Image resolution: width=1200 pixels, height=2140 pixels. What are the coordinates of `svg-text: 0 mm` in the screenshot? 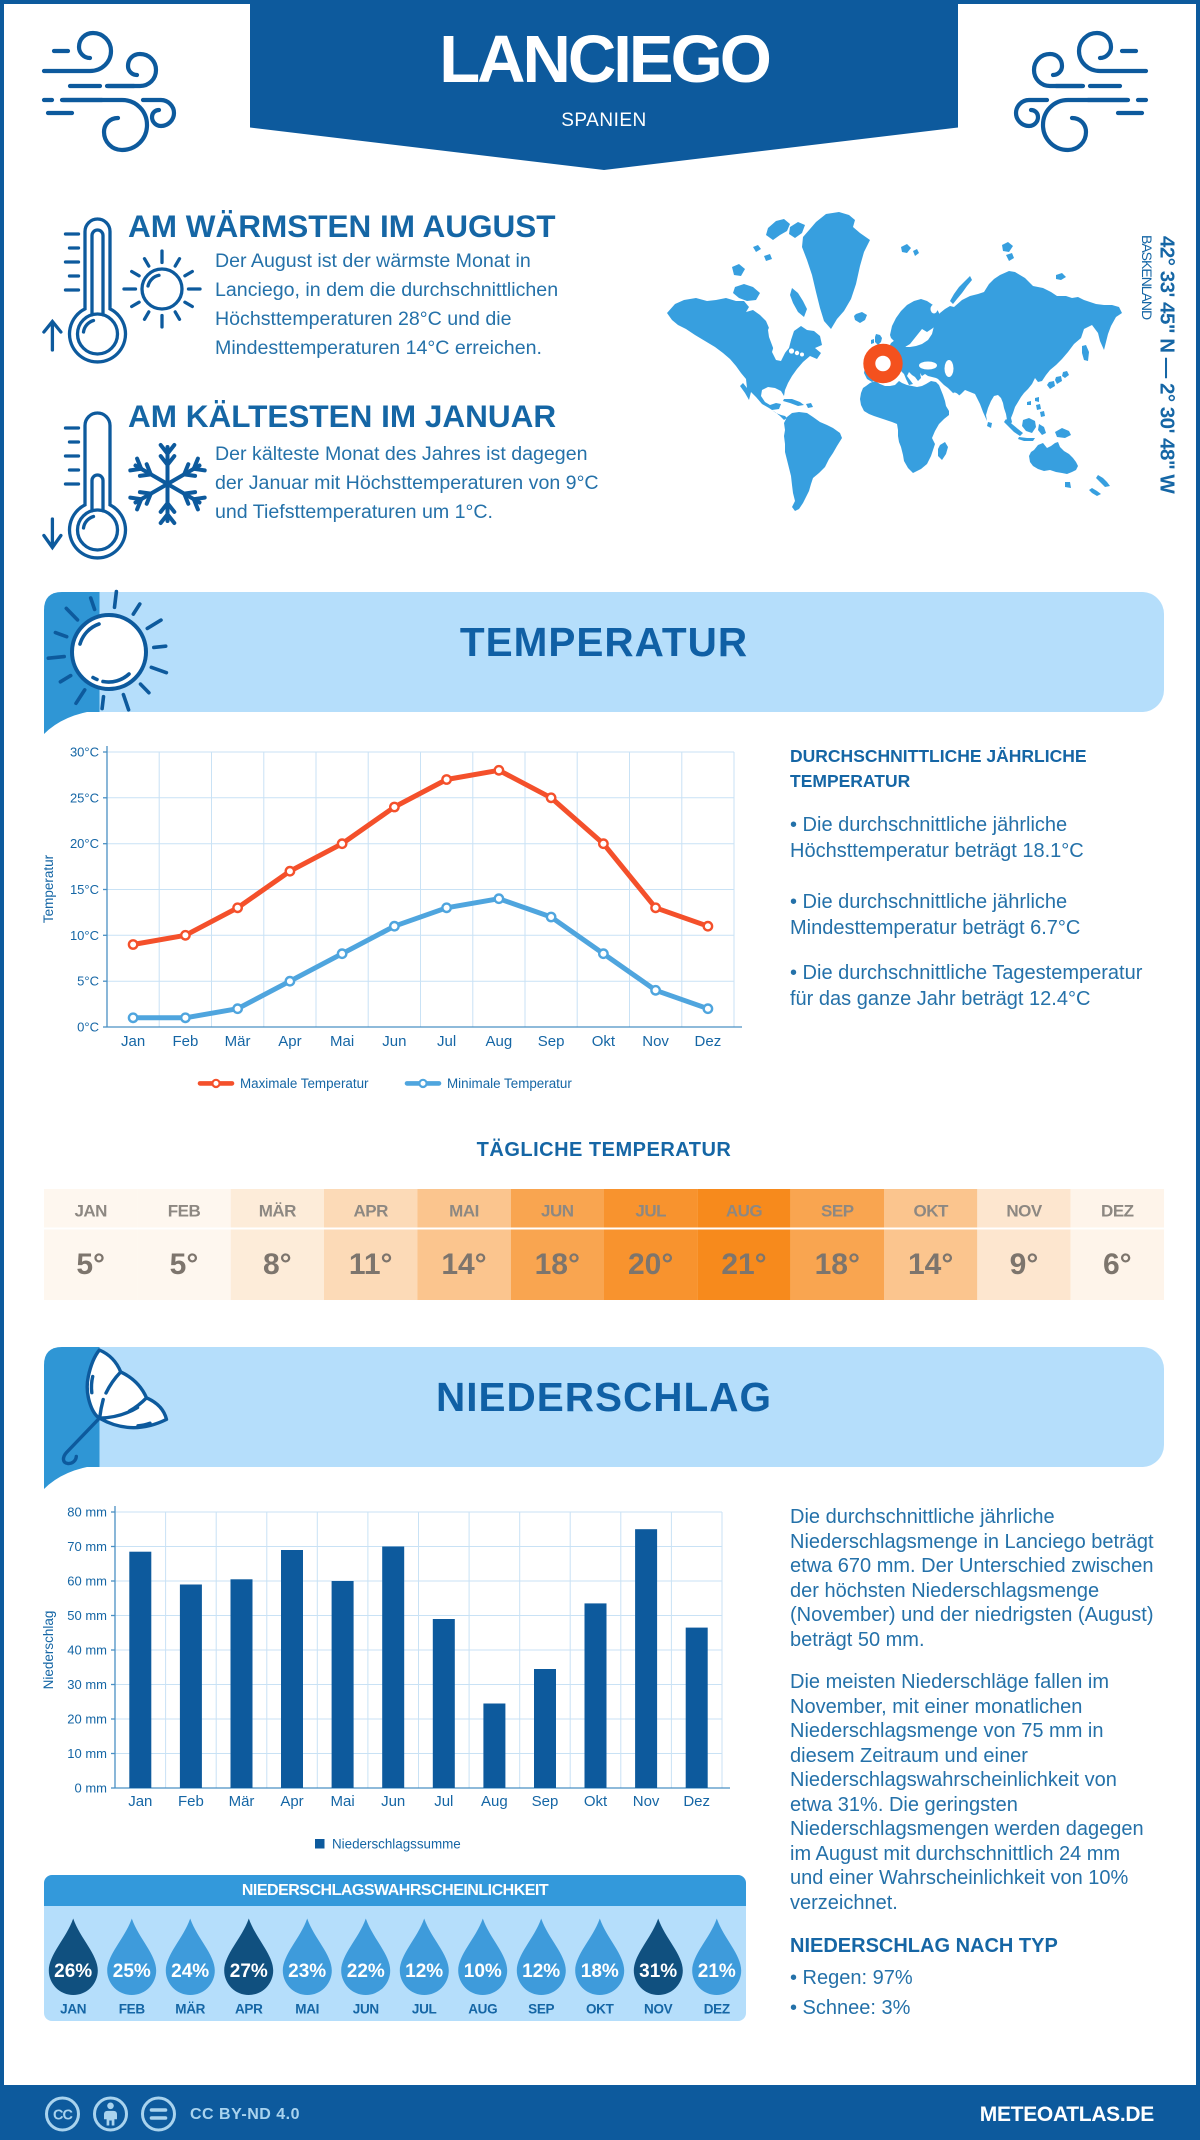 It's located at (91, 1788).